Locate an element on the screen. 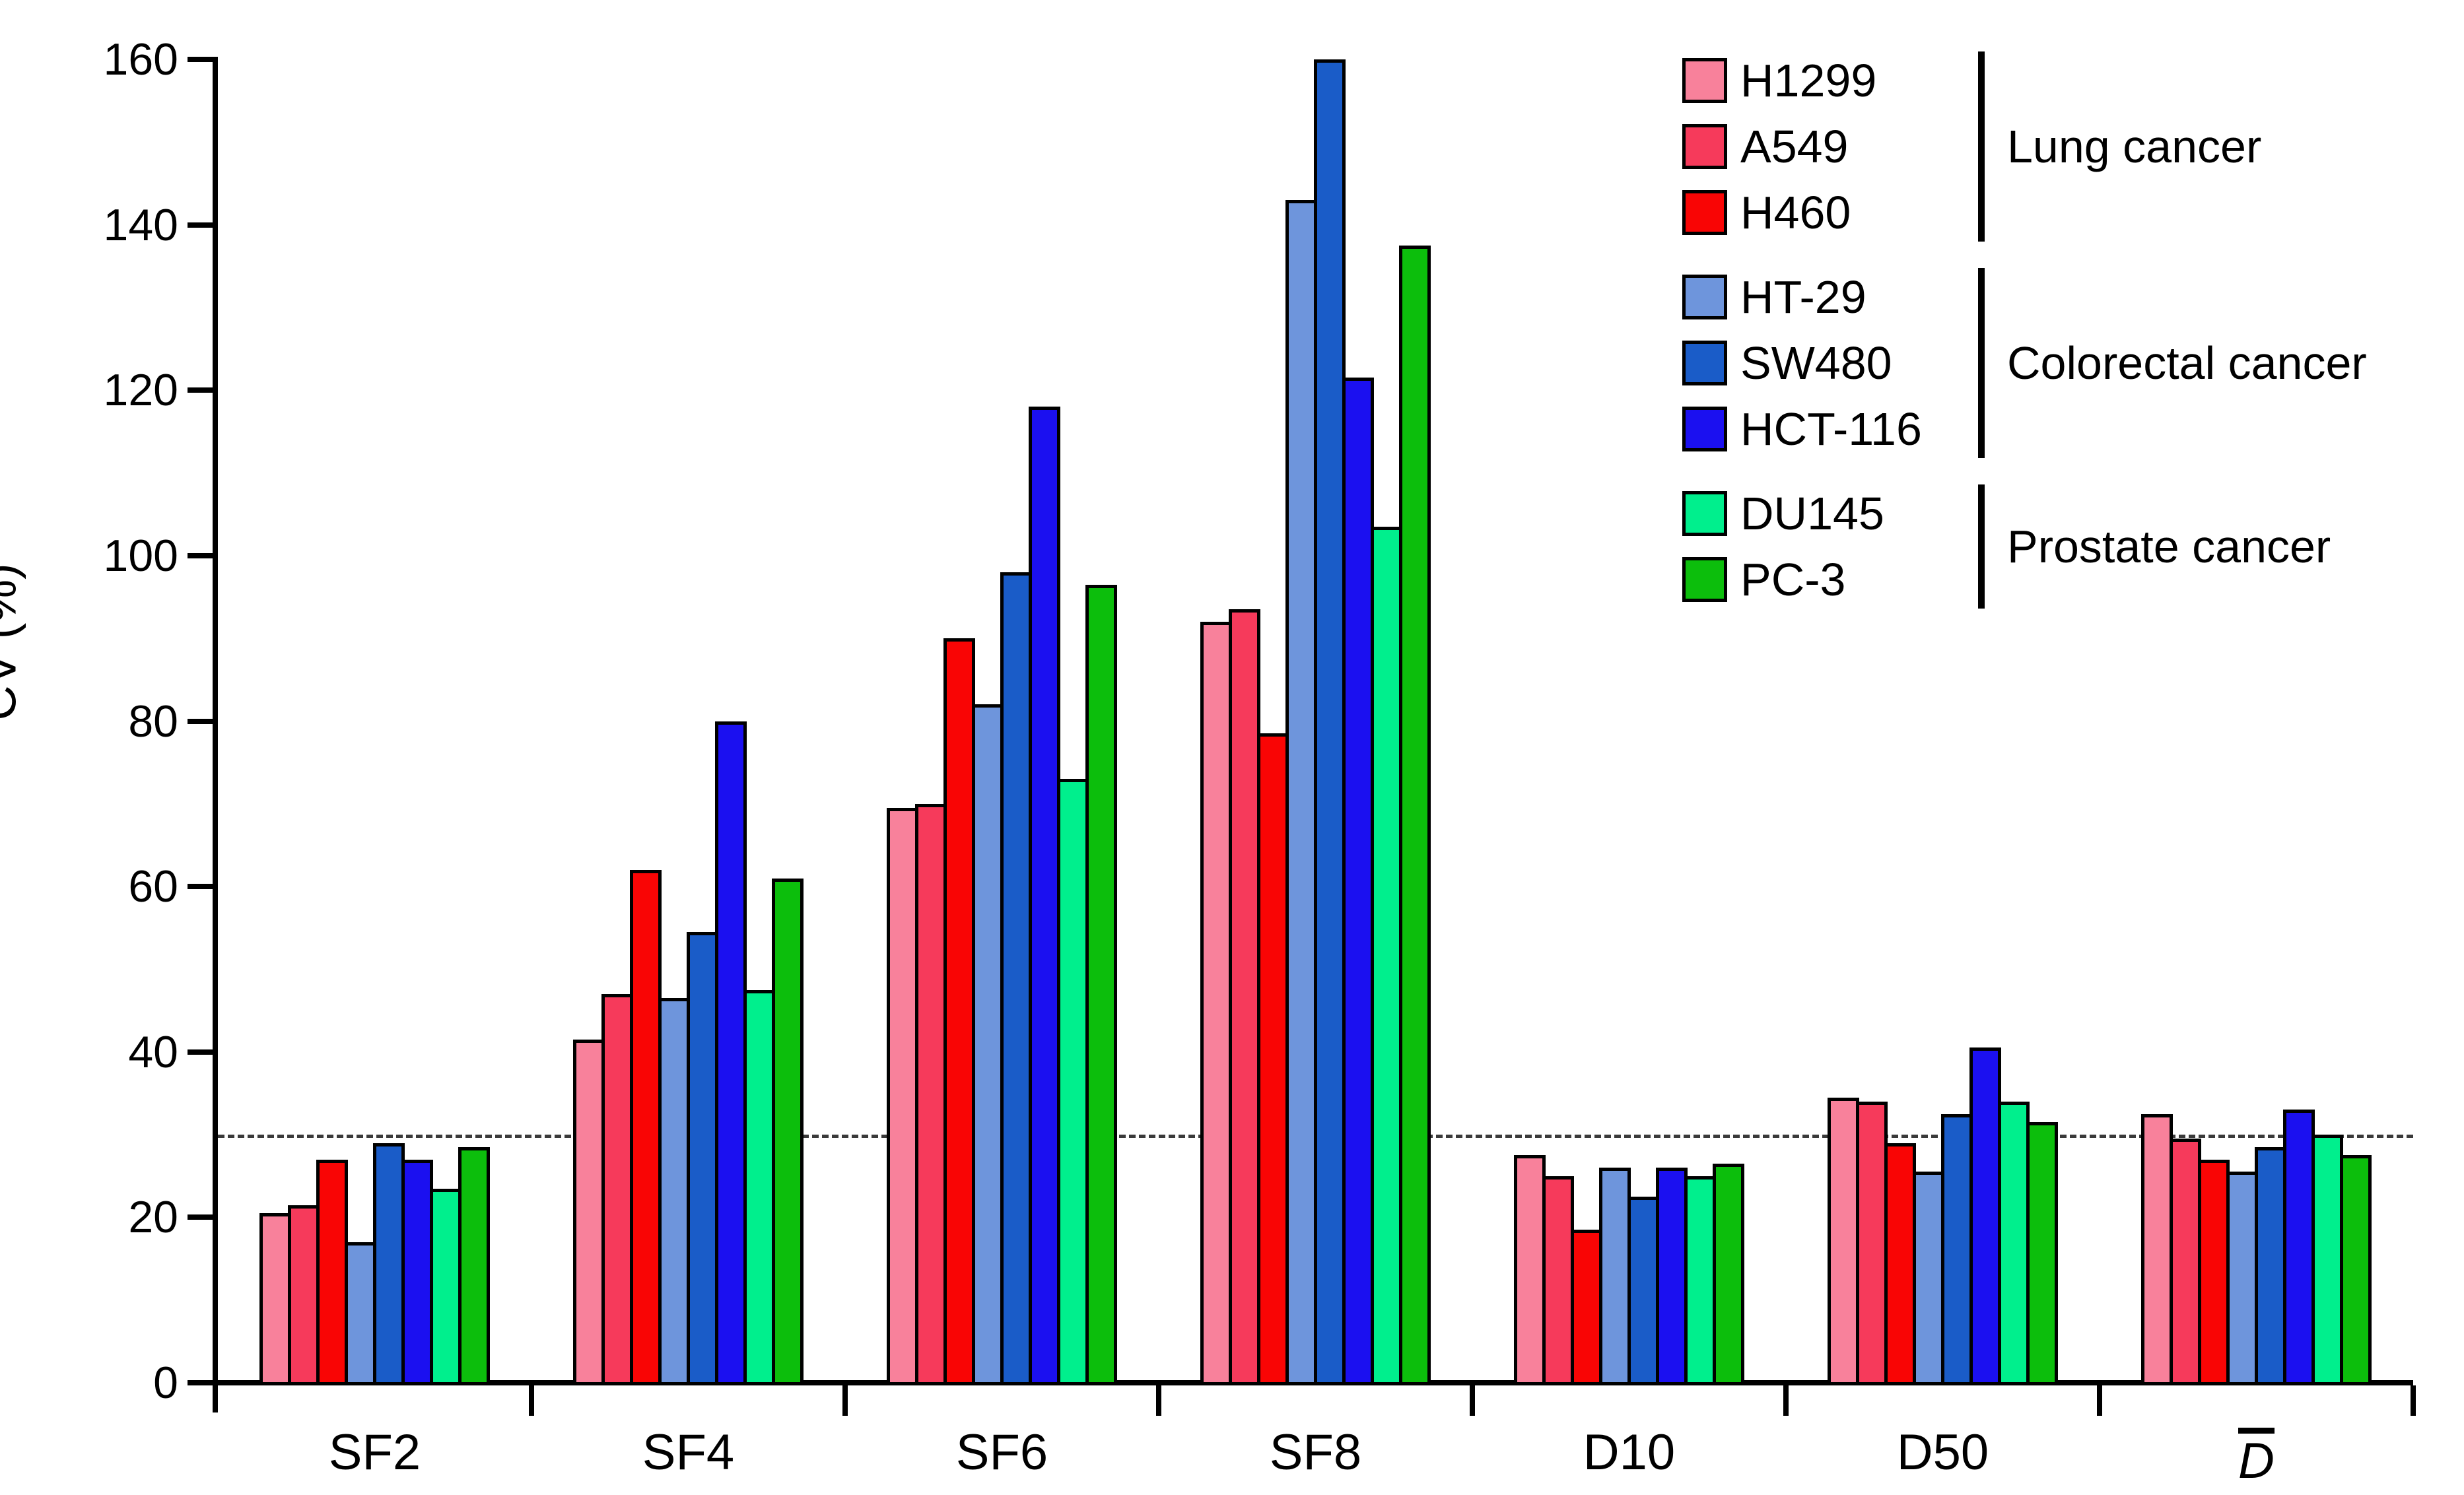 This screenshot has height=1495, width=2464. bar-H460-D10 is located at coordinates (1586, 1307).